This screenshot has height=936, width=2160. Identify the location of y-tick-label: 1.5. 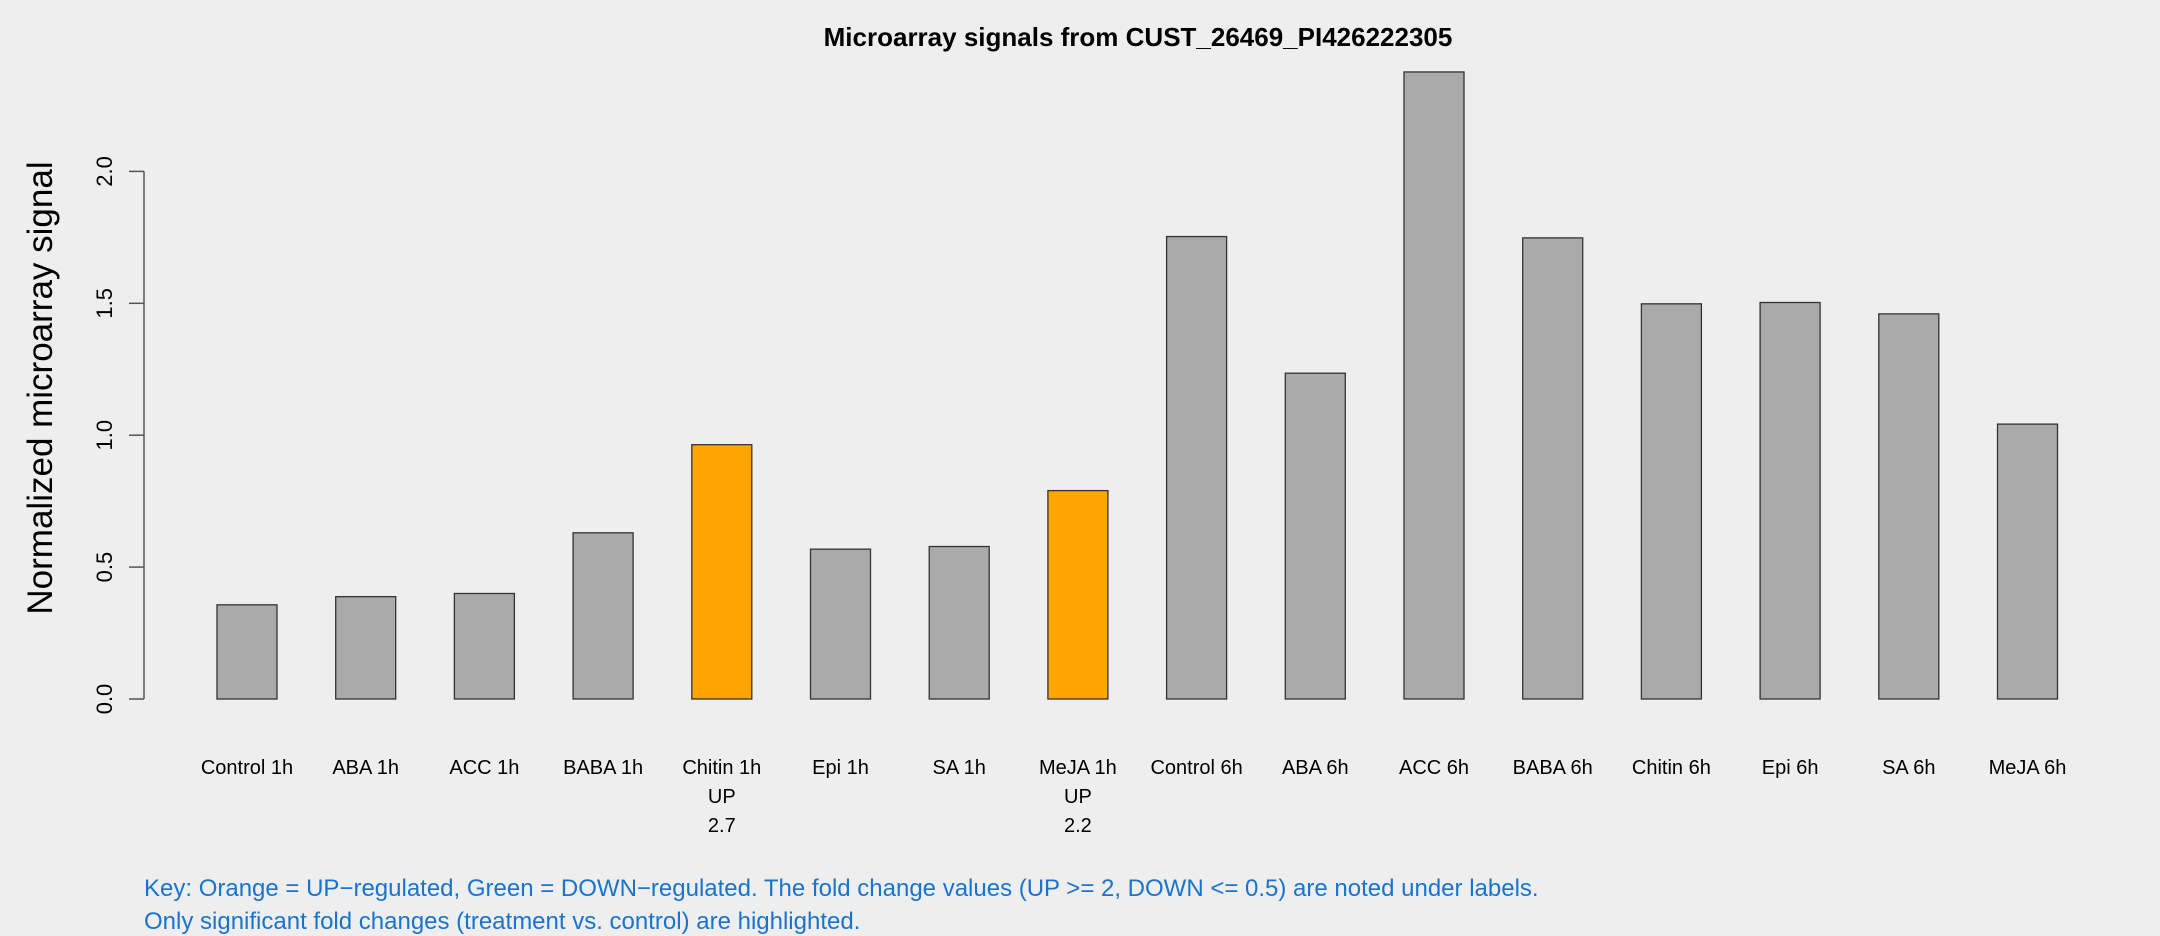
(104, 303).